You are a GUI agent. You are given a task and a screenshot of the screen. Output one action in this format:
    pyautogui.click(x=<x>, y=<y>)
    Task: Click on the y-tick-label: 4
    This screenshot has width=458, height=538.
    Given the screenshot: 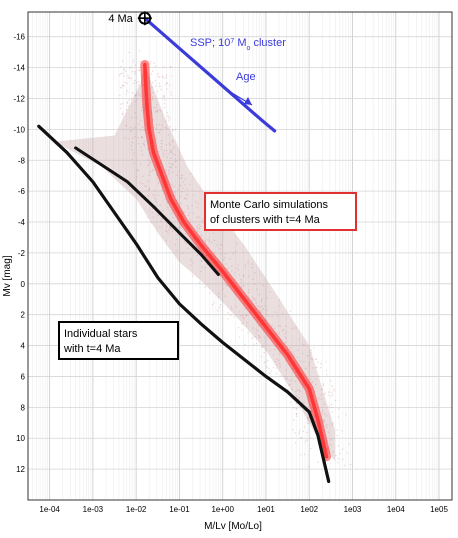 What is the action you would take?
    pyautogui.click(x=23, y=346)
    